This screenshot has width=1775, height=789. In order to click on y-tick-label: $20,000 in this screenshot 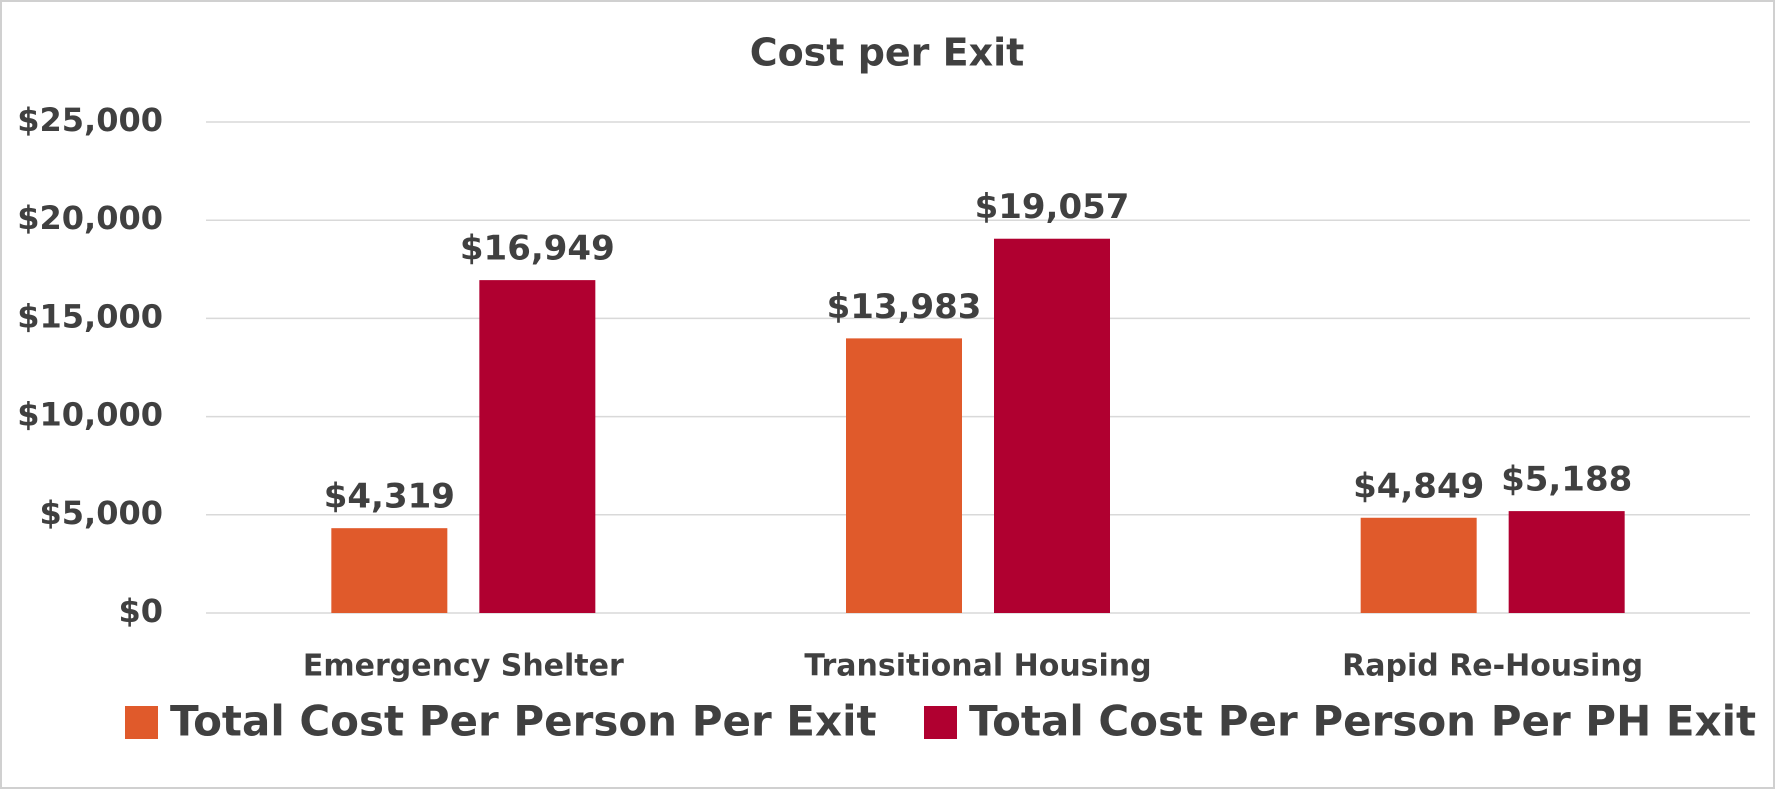, I will do `click(90, 218)`.